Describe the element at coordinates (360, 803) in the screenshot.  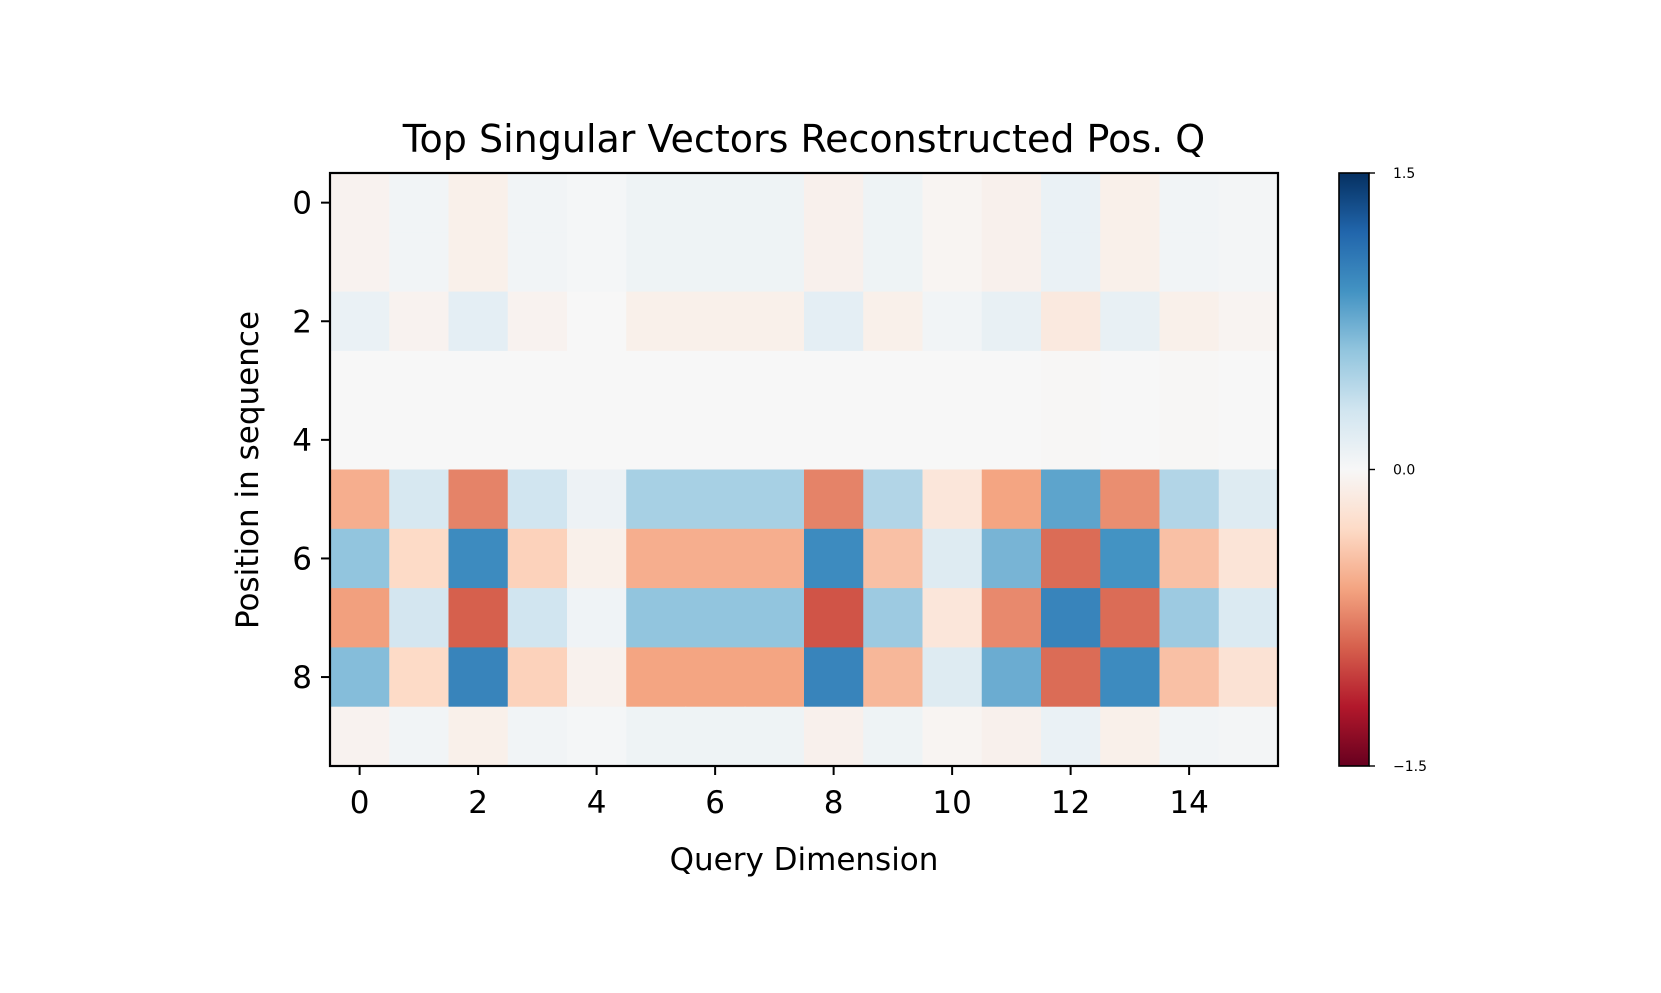
I see `x-tick-label: 0` at that location.